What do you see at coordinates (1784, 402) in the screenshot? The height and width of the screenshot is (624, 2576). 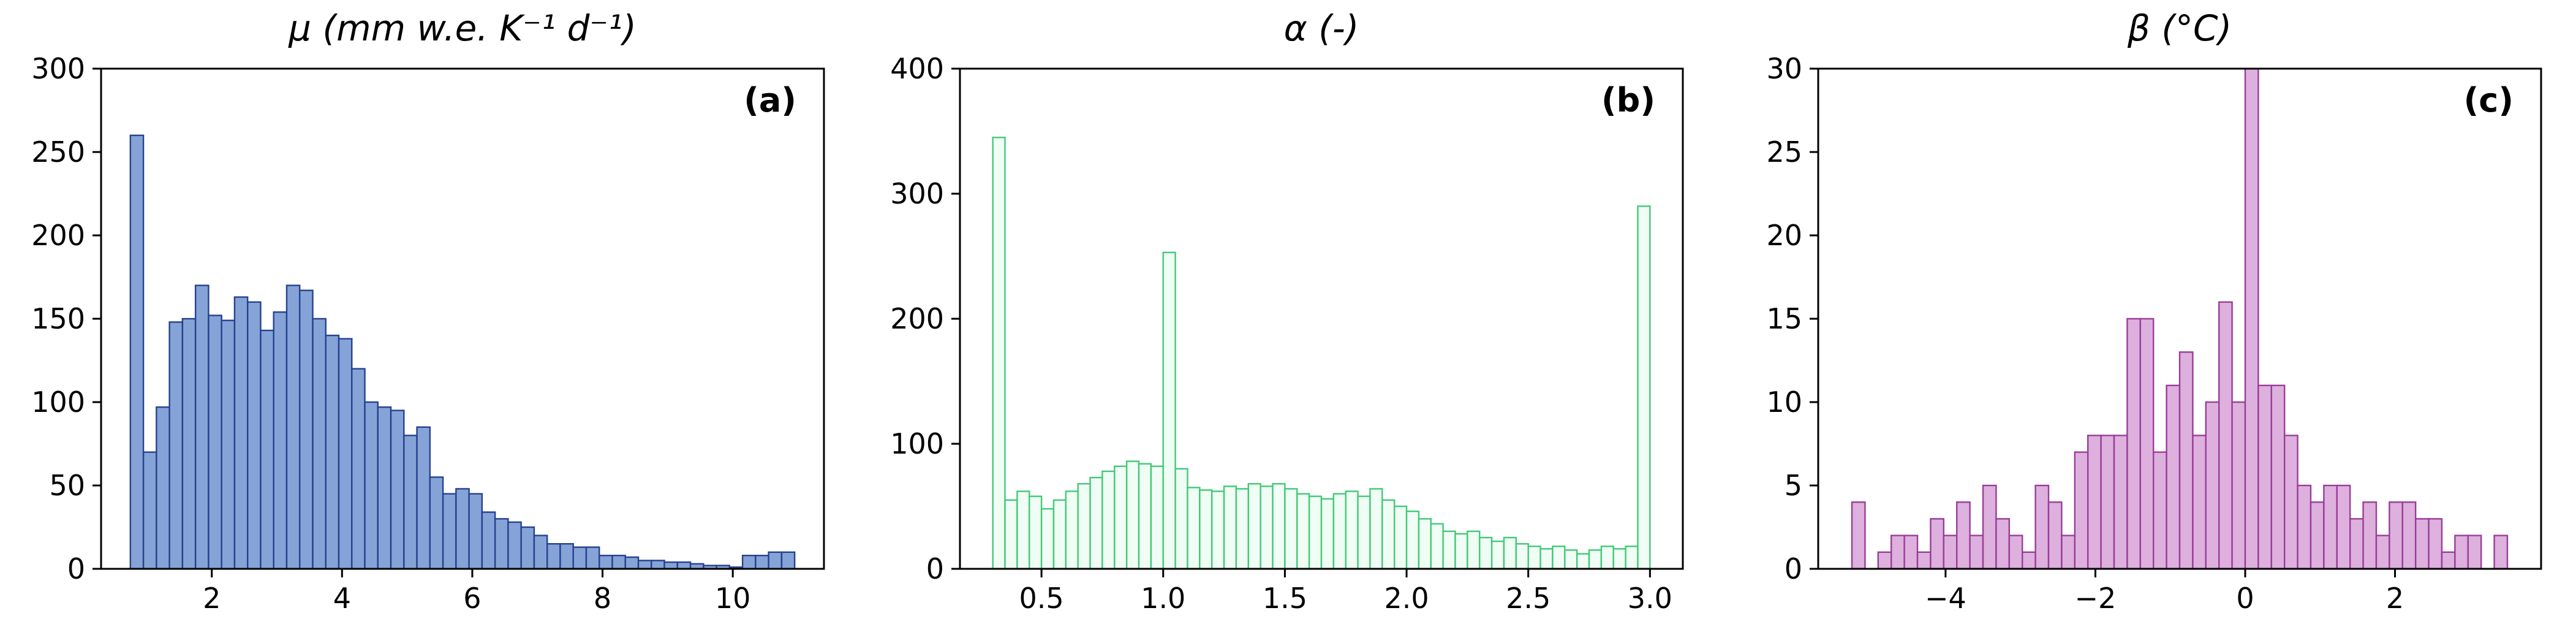 I see `y-tick-label: 10` at bounding box center [1784, 402].